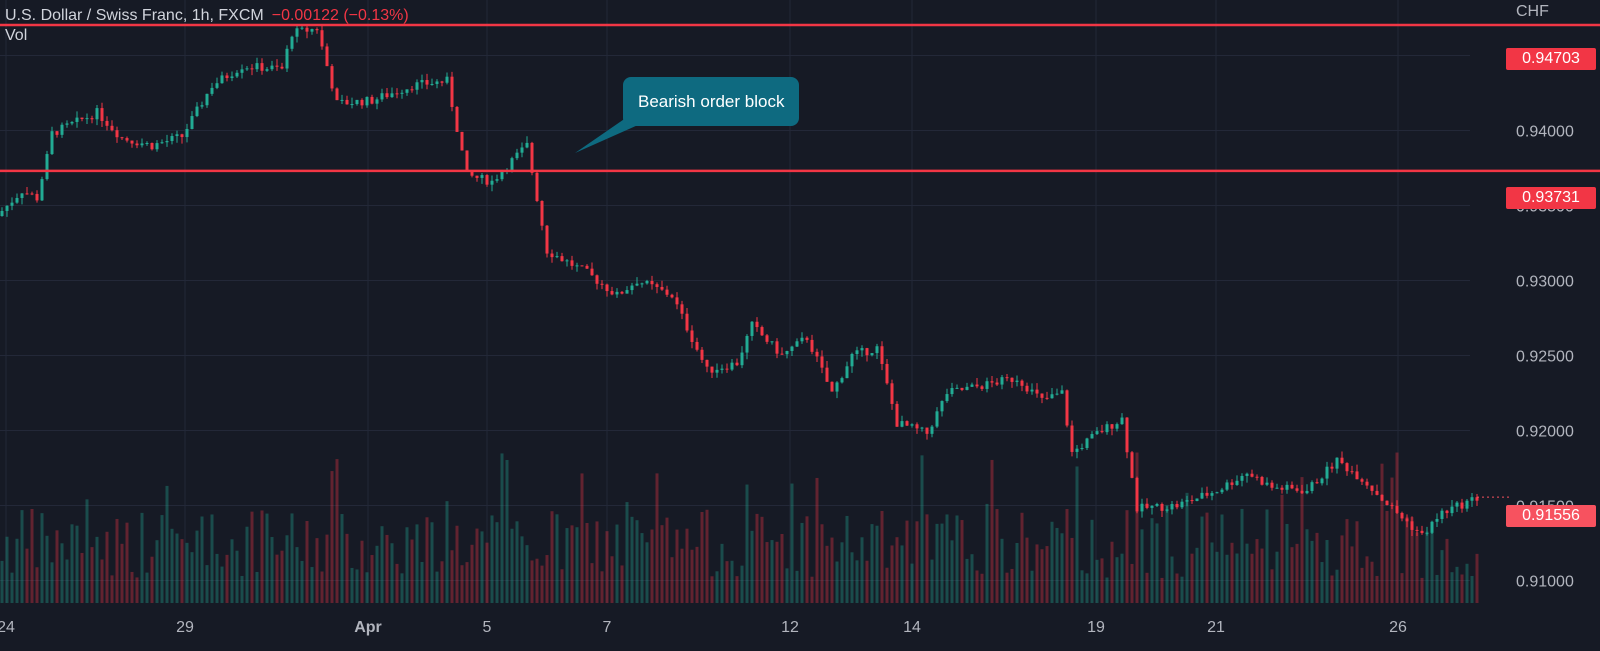  Describe the element at coordinates (1551, 59) in the screenshot. I see `level-high-price-label: 0.94703` at that location.